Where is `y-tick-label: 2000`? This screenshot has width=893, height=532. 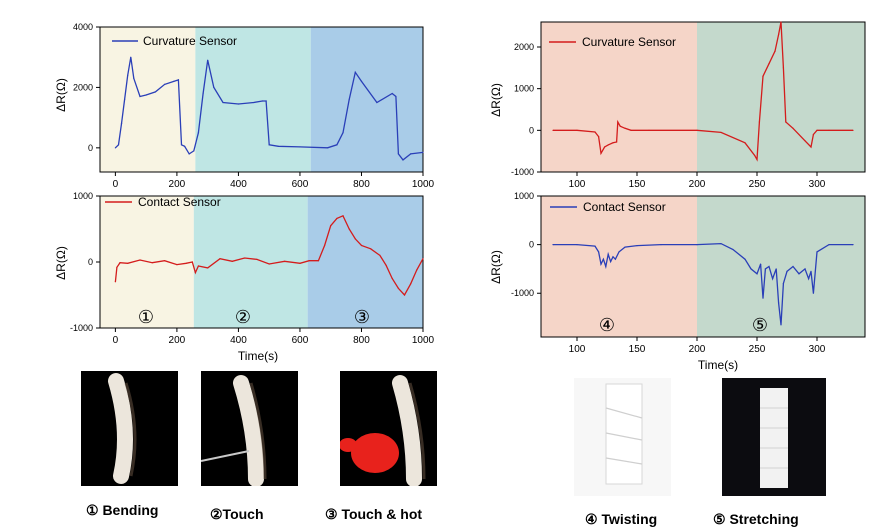
y-tick-label: 2000 is located at coordinates (524, 47).